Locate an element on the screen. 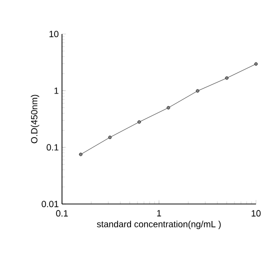 This screenshot has height=266, width=270. y-tick-label: 0.01 is located at coordinates (50, 204).